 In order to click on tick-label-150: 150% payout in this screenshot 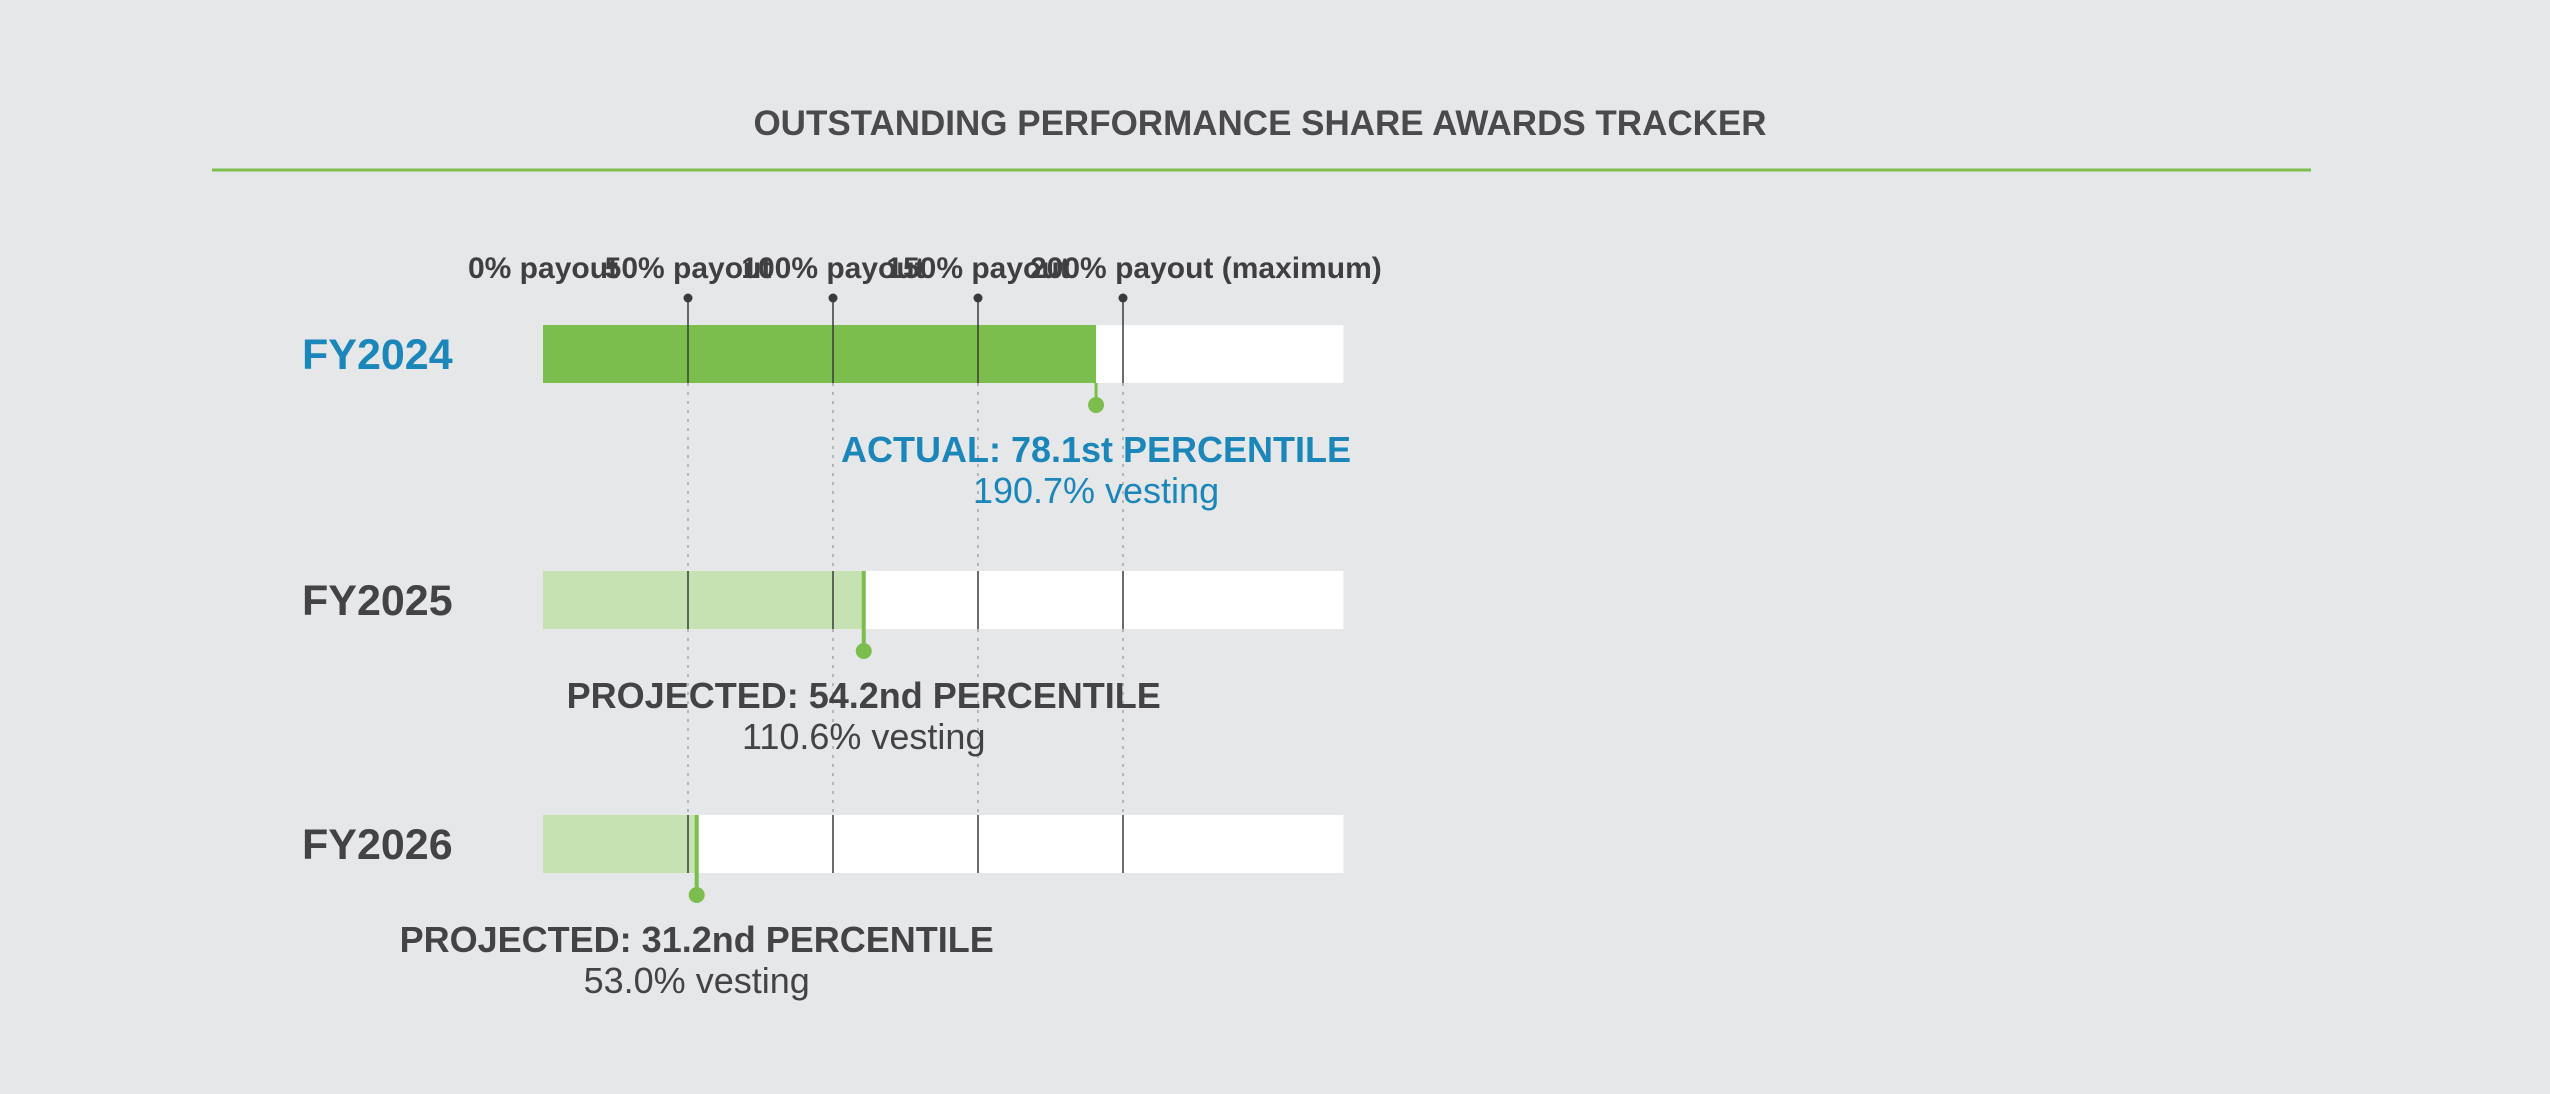, I will do `click(977, 268)`.